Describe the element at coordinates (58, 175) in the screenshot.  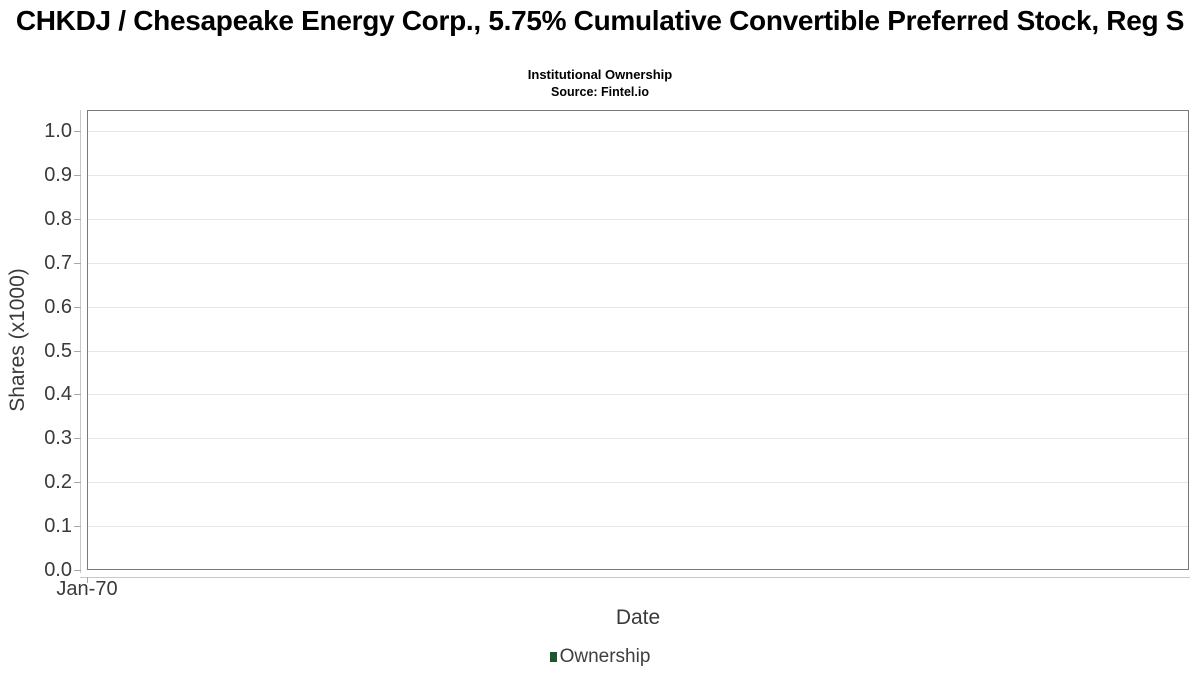
I see `y-tick-label: 0.9` at that location.